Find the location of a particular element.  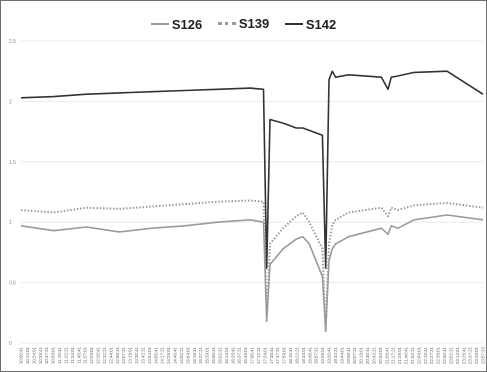

x-tick-label-32: 16:14:01 is located at coordinates (226, 355).